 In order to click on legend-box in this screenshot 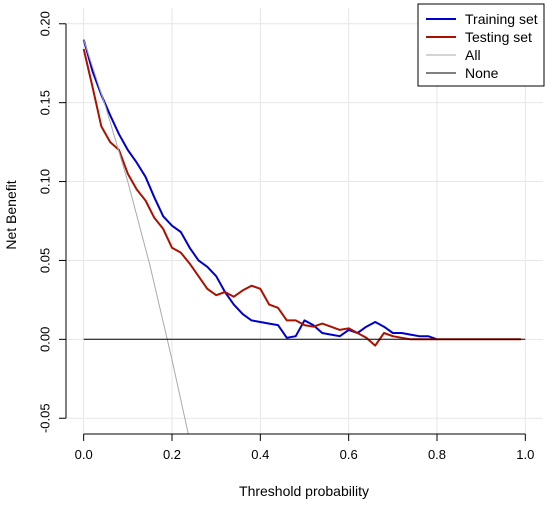, I will do `click(481, 45)`.